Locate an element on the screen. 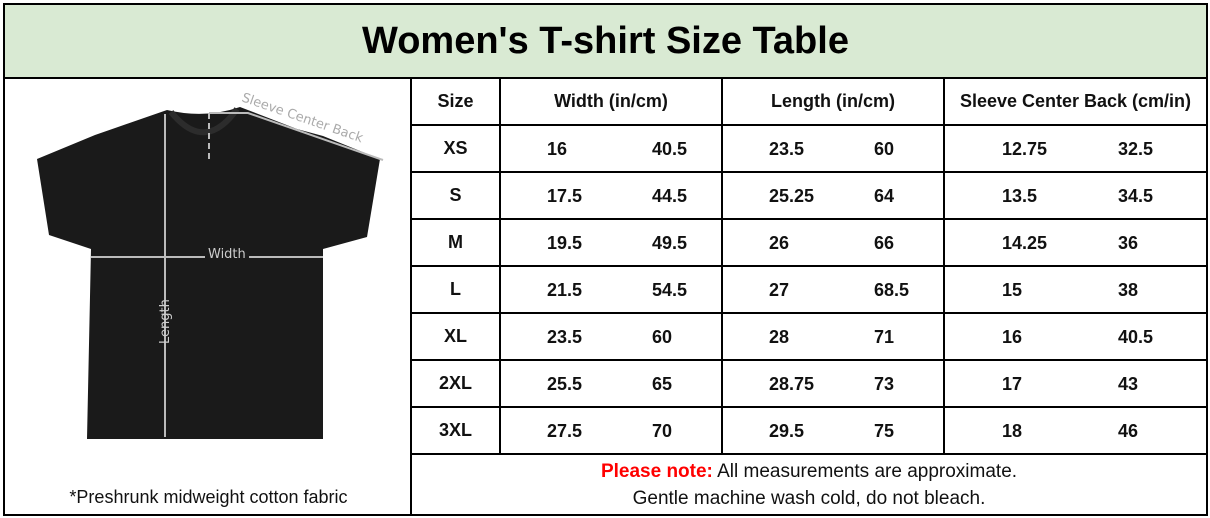 This screenshot has width=1210, height=518. value-l-in: 27 is located at coordinates (779, 290).